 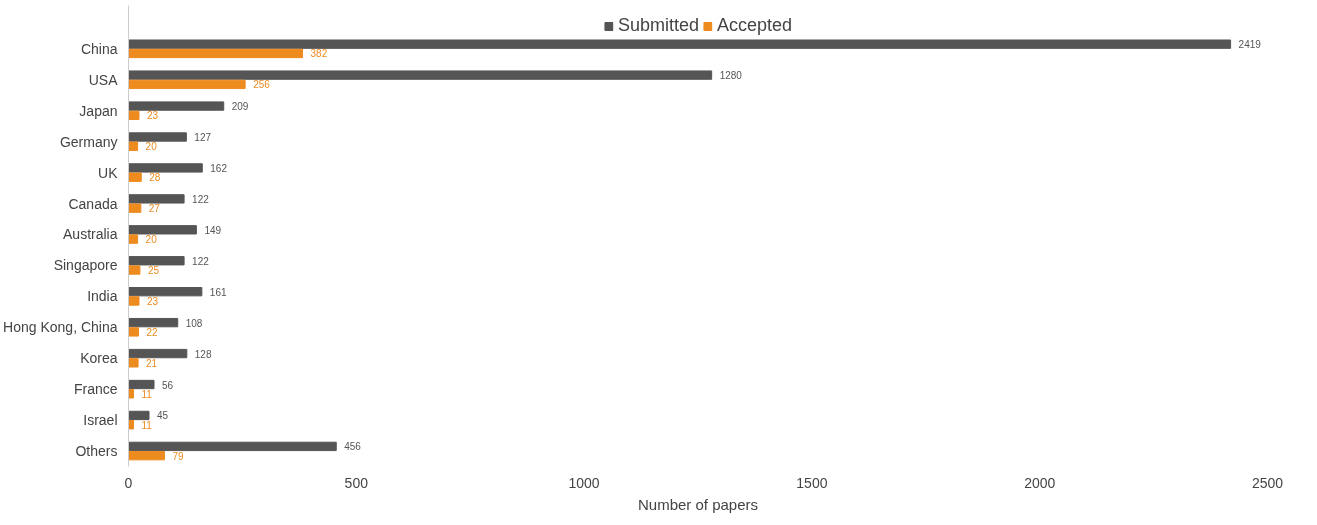 What do you see at coordinates (1267, 482) in the screenshot?
I see `x-tick-label: 2500` at bounding box center [1267, 482].